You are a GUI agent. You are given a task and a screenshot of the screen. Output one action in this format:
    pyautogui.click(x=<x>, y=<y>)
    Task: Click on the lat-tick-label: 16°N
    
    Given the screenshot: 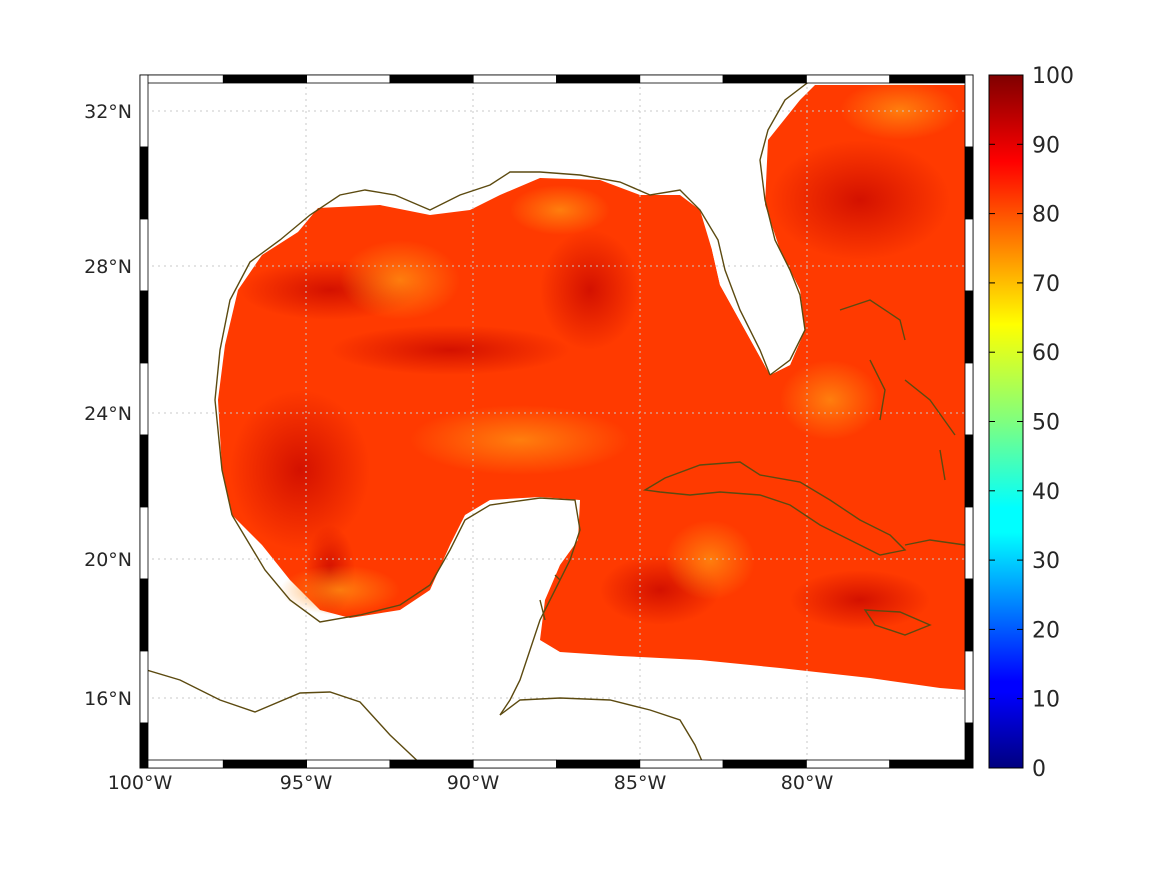 What is the action you would take?
    pyautogui.click(x=108, y=699)
    